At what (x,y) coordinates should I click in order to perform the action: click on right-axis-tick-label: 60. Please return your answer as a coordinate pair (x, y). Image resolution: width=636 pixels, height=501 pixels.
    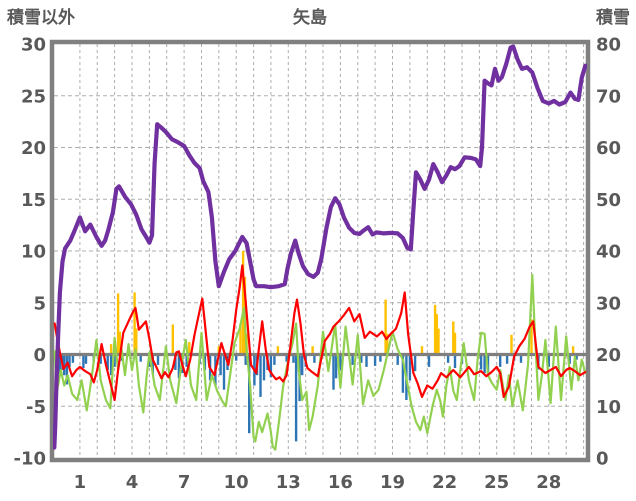
    Looking at the image, I should click on (608, 148).